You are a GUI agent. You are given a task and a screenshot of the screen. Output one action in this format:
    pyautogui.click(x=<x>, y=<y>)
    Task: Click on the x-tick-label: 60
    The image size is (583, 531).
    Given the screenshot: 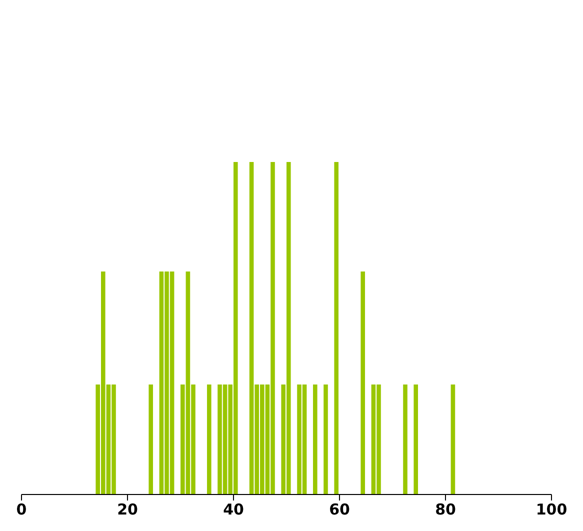 What is the action you would take?
    pyautogui.click(x=339, y=509)
    